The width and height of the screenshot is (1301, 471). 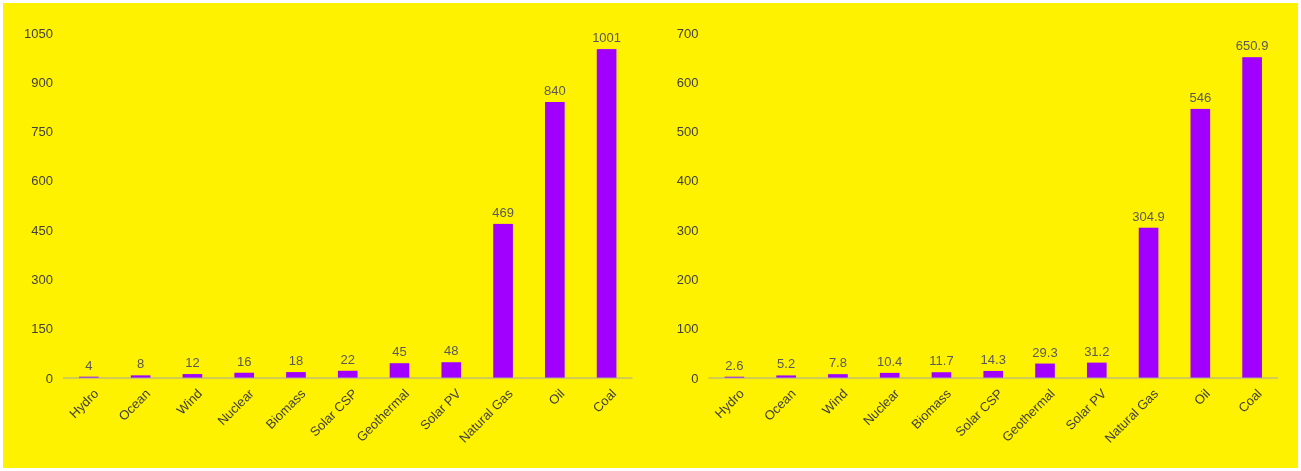 What do you see at coordinates (141, 364) in the screenshot?
I see `data-label: 8` at bounding box center [141, 364].